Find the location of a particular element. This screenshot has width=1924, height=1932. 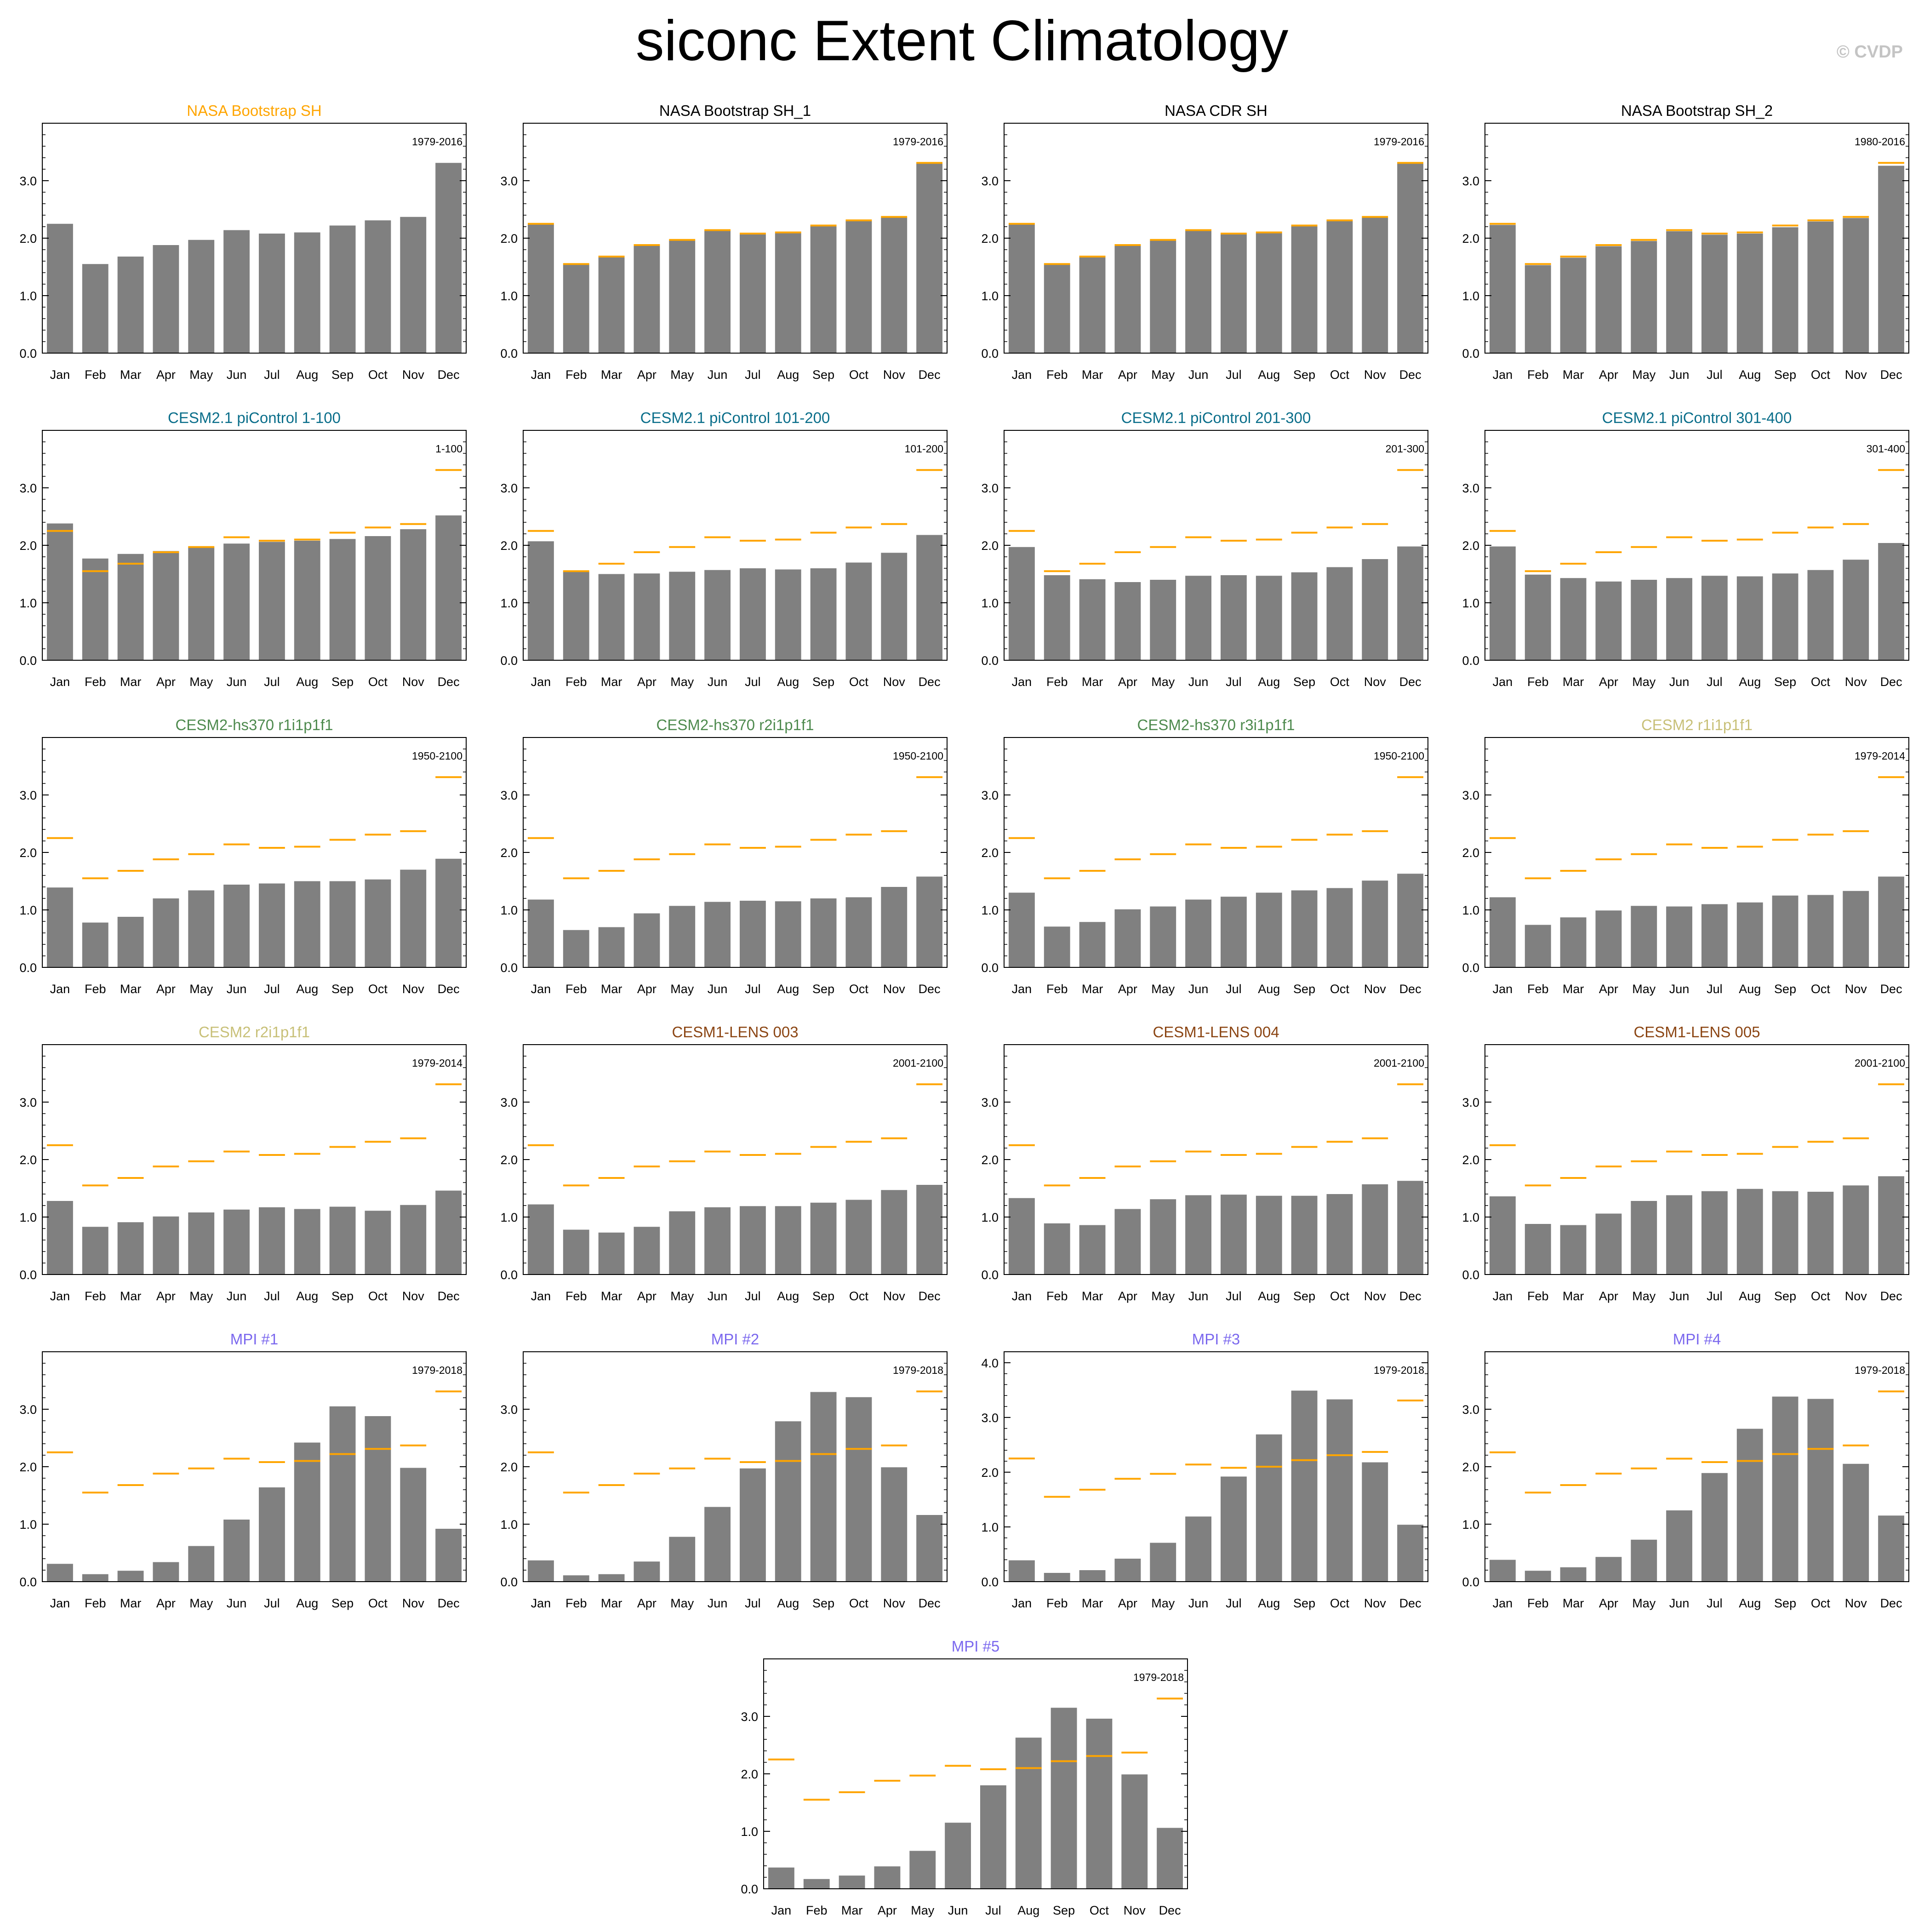

bar-jun is located at coordinates (1679, 936).